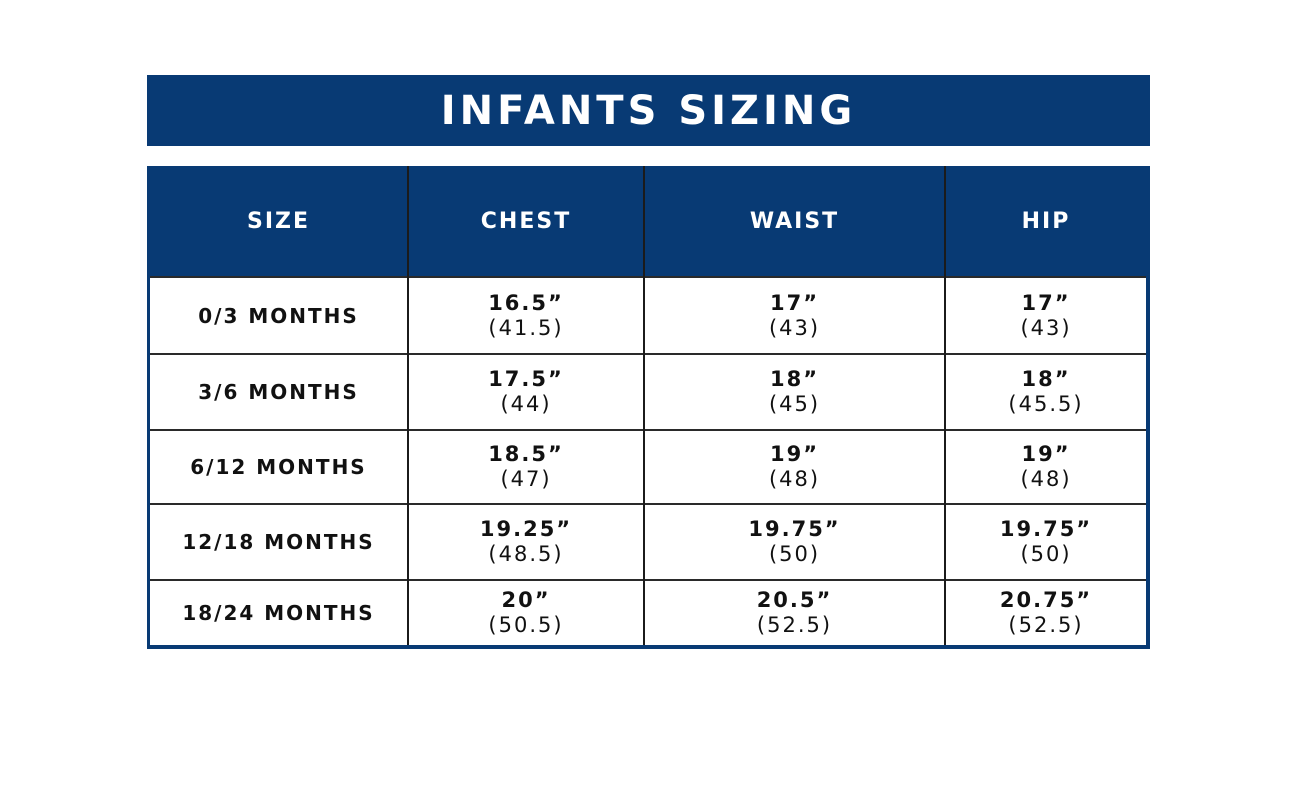 Image resolution: width=1300 pixels, height=794 pixels. What do you see at coordinates (279, 221) in the screenshot?
I see `column-header-size: SIZE` at bounding box center [279, 221].